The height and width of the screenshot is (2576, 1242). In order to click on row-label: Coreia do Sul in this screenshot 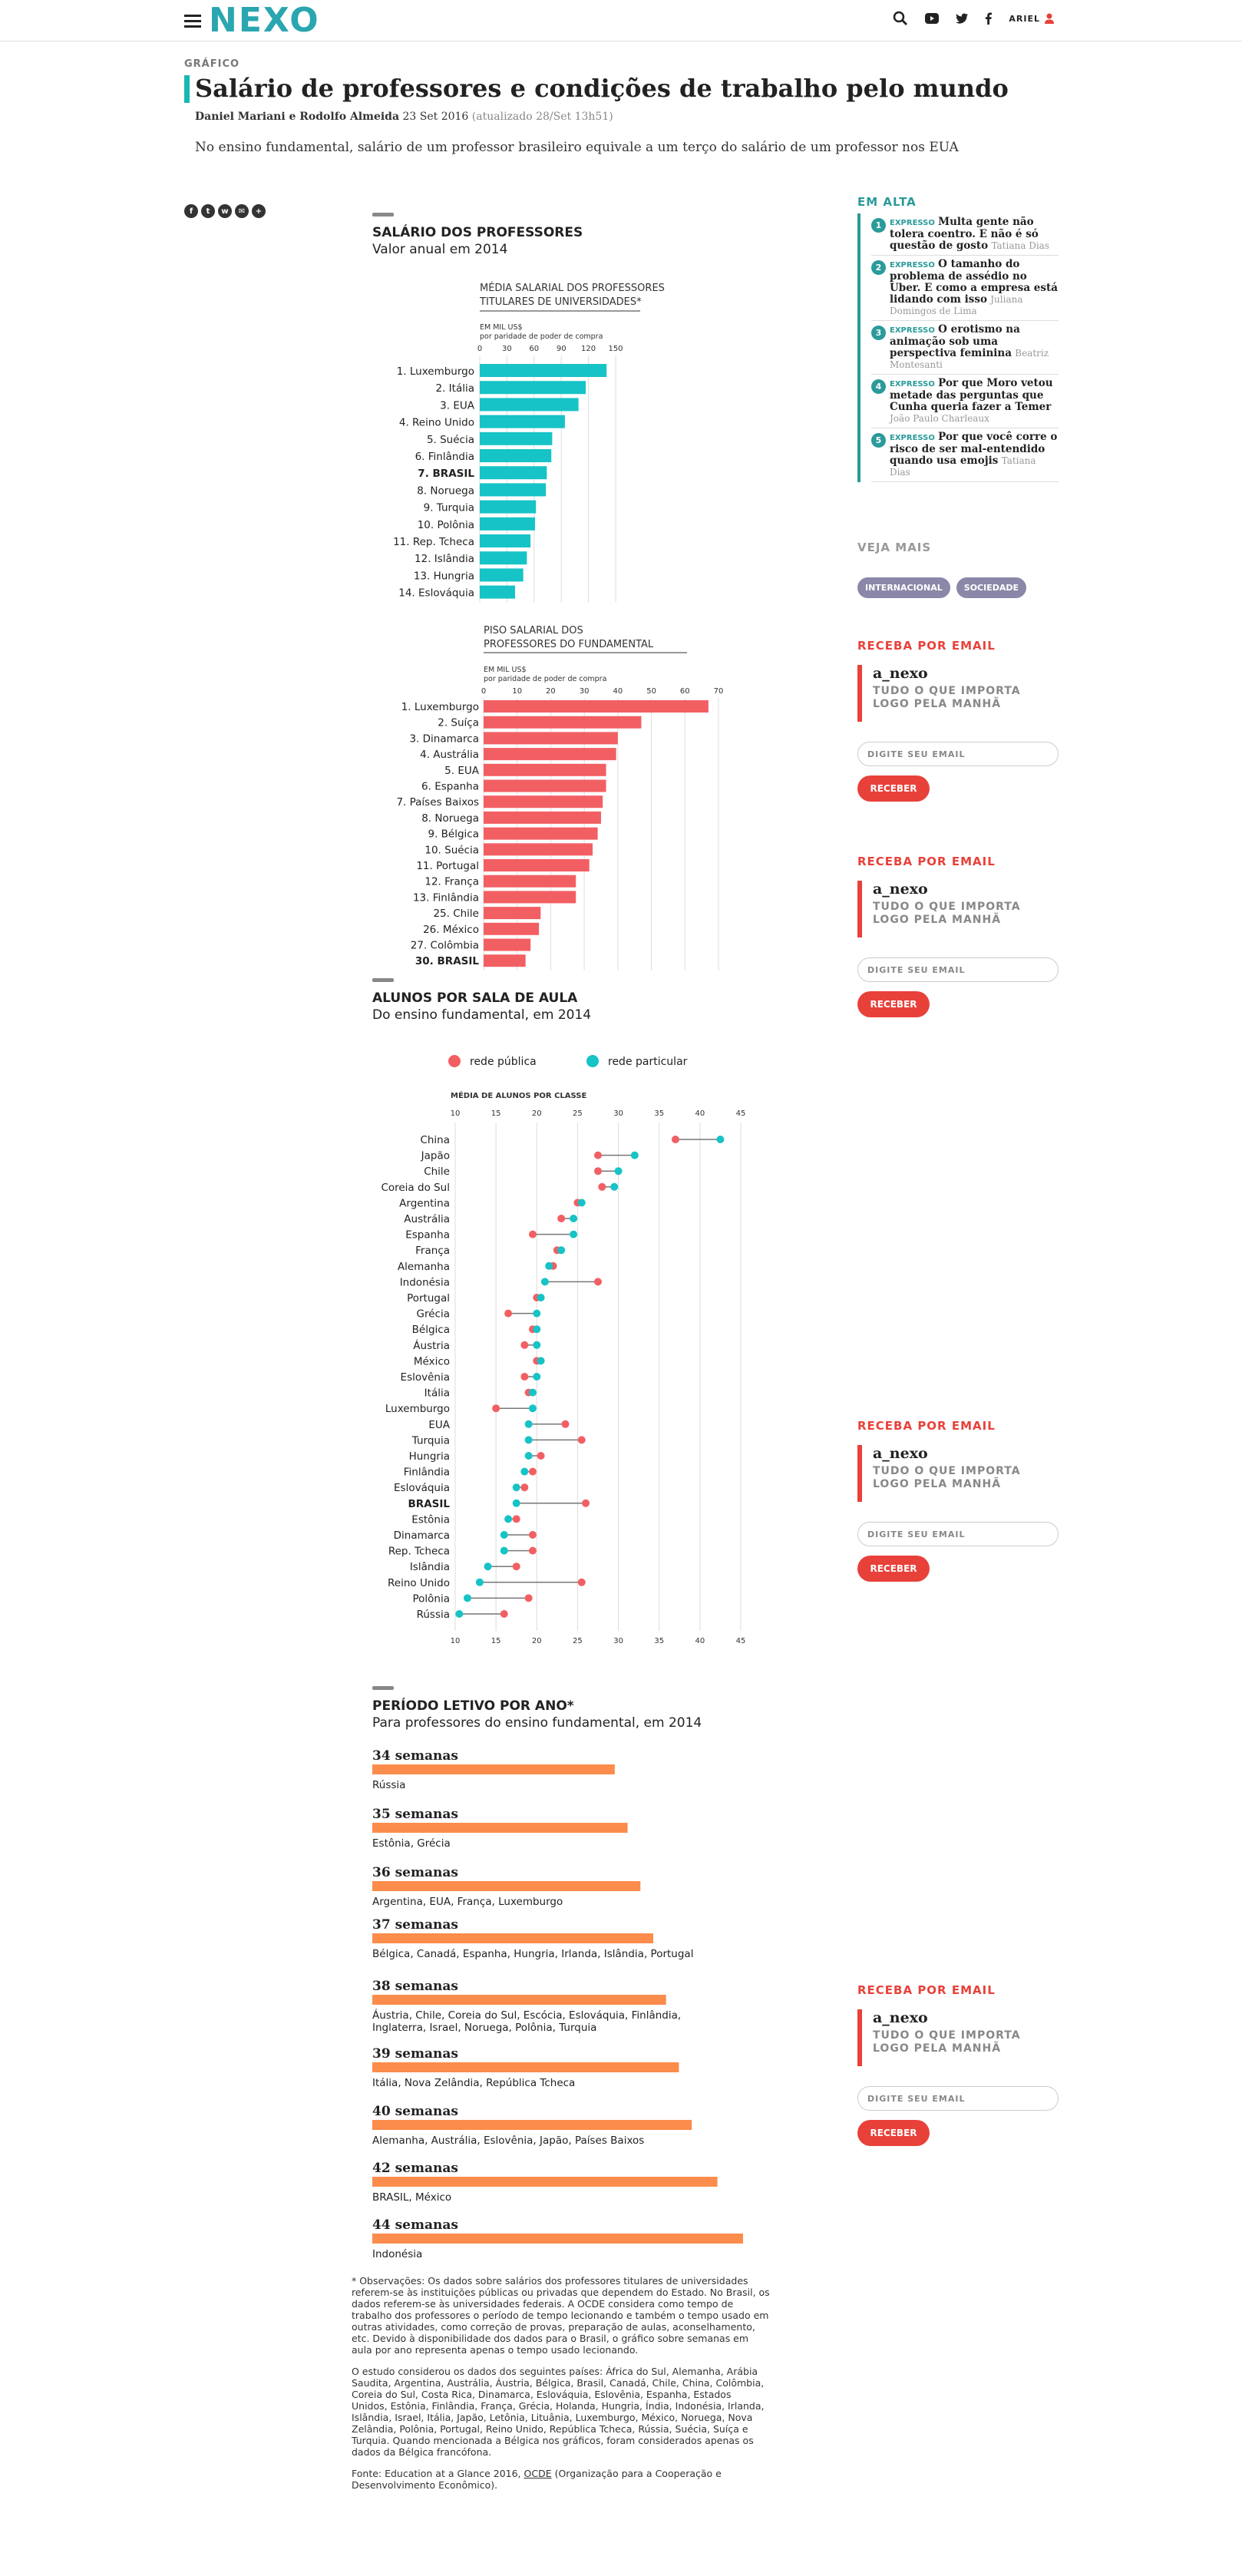, I will do `click(415, 1188)`.